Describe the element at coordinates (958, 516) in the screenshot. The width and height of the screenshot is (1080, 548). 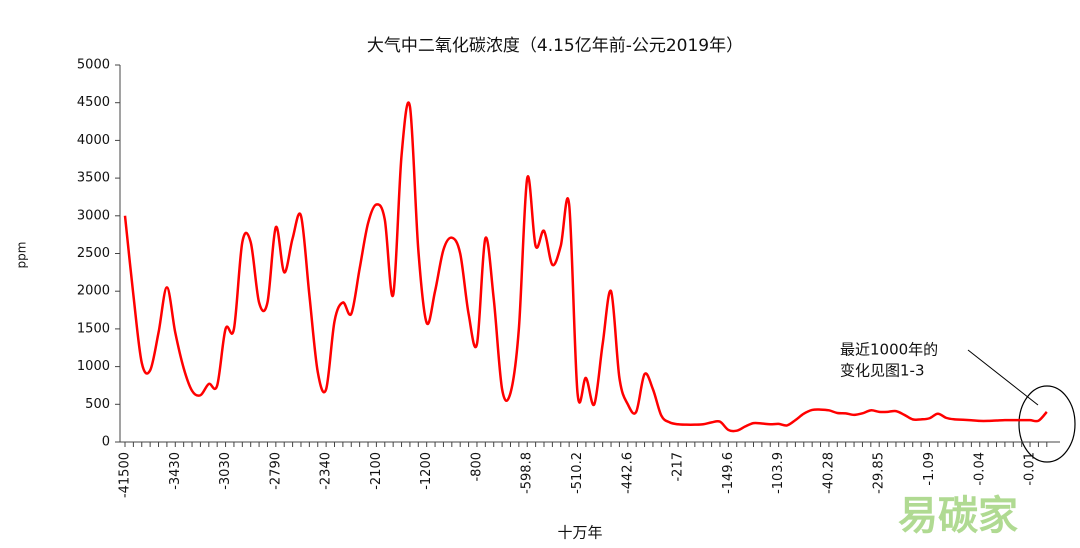
I see `watermark: 易碳家` at that location.